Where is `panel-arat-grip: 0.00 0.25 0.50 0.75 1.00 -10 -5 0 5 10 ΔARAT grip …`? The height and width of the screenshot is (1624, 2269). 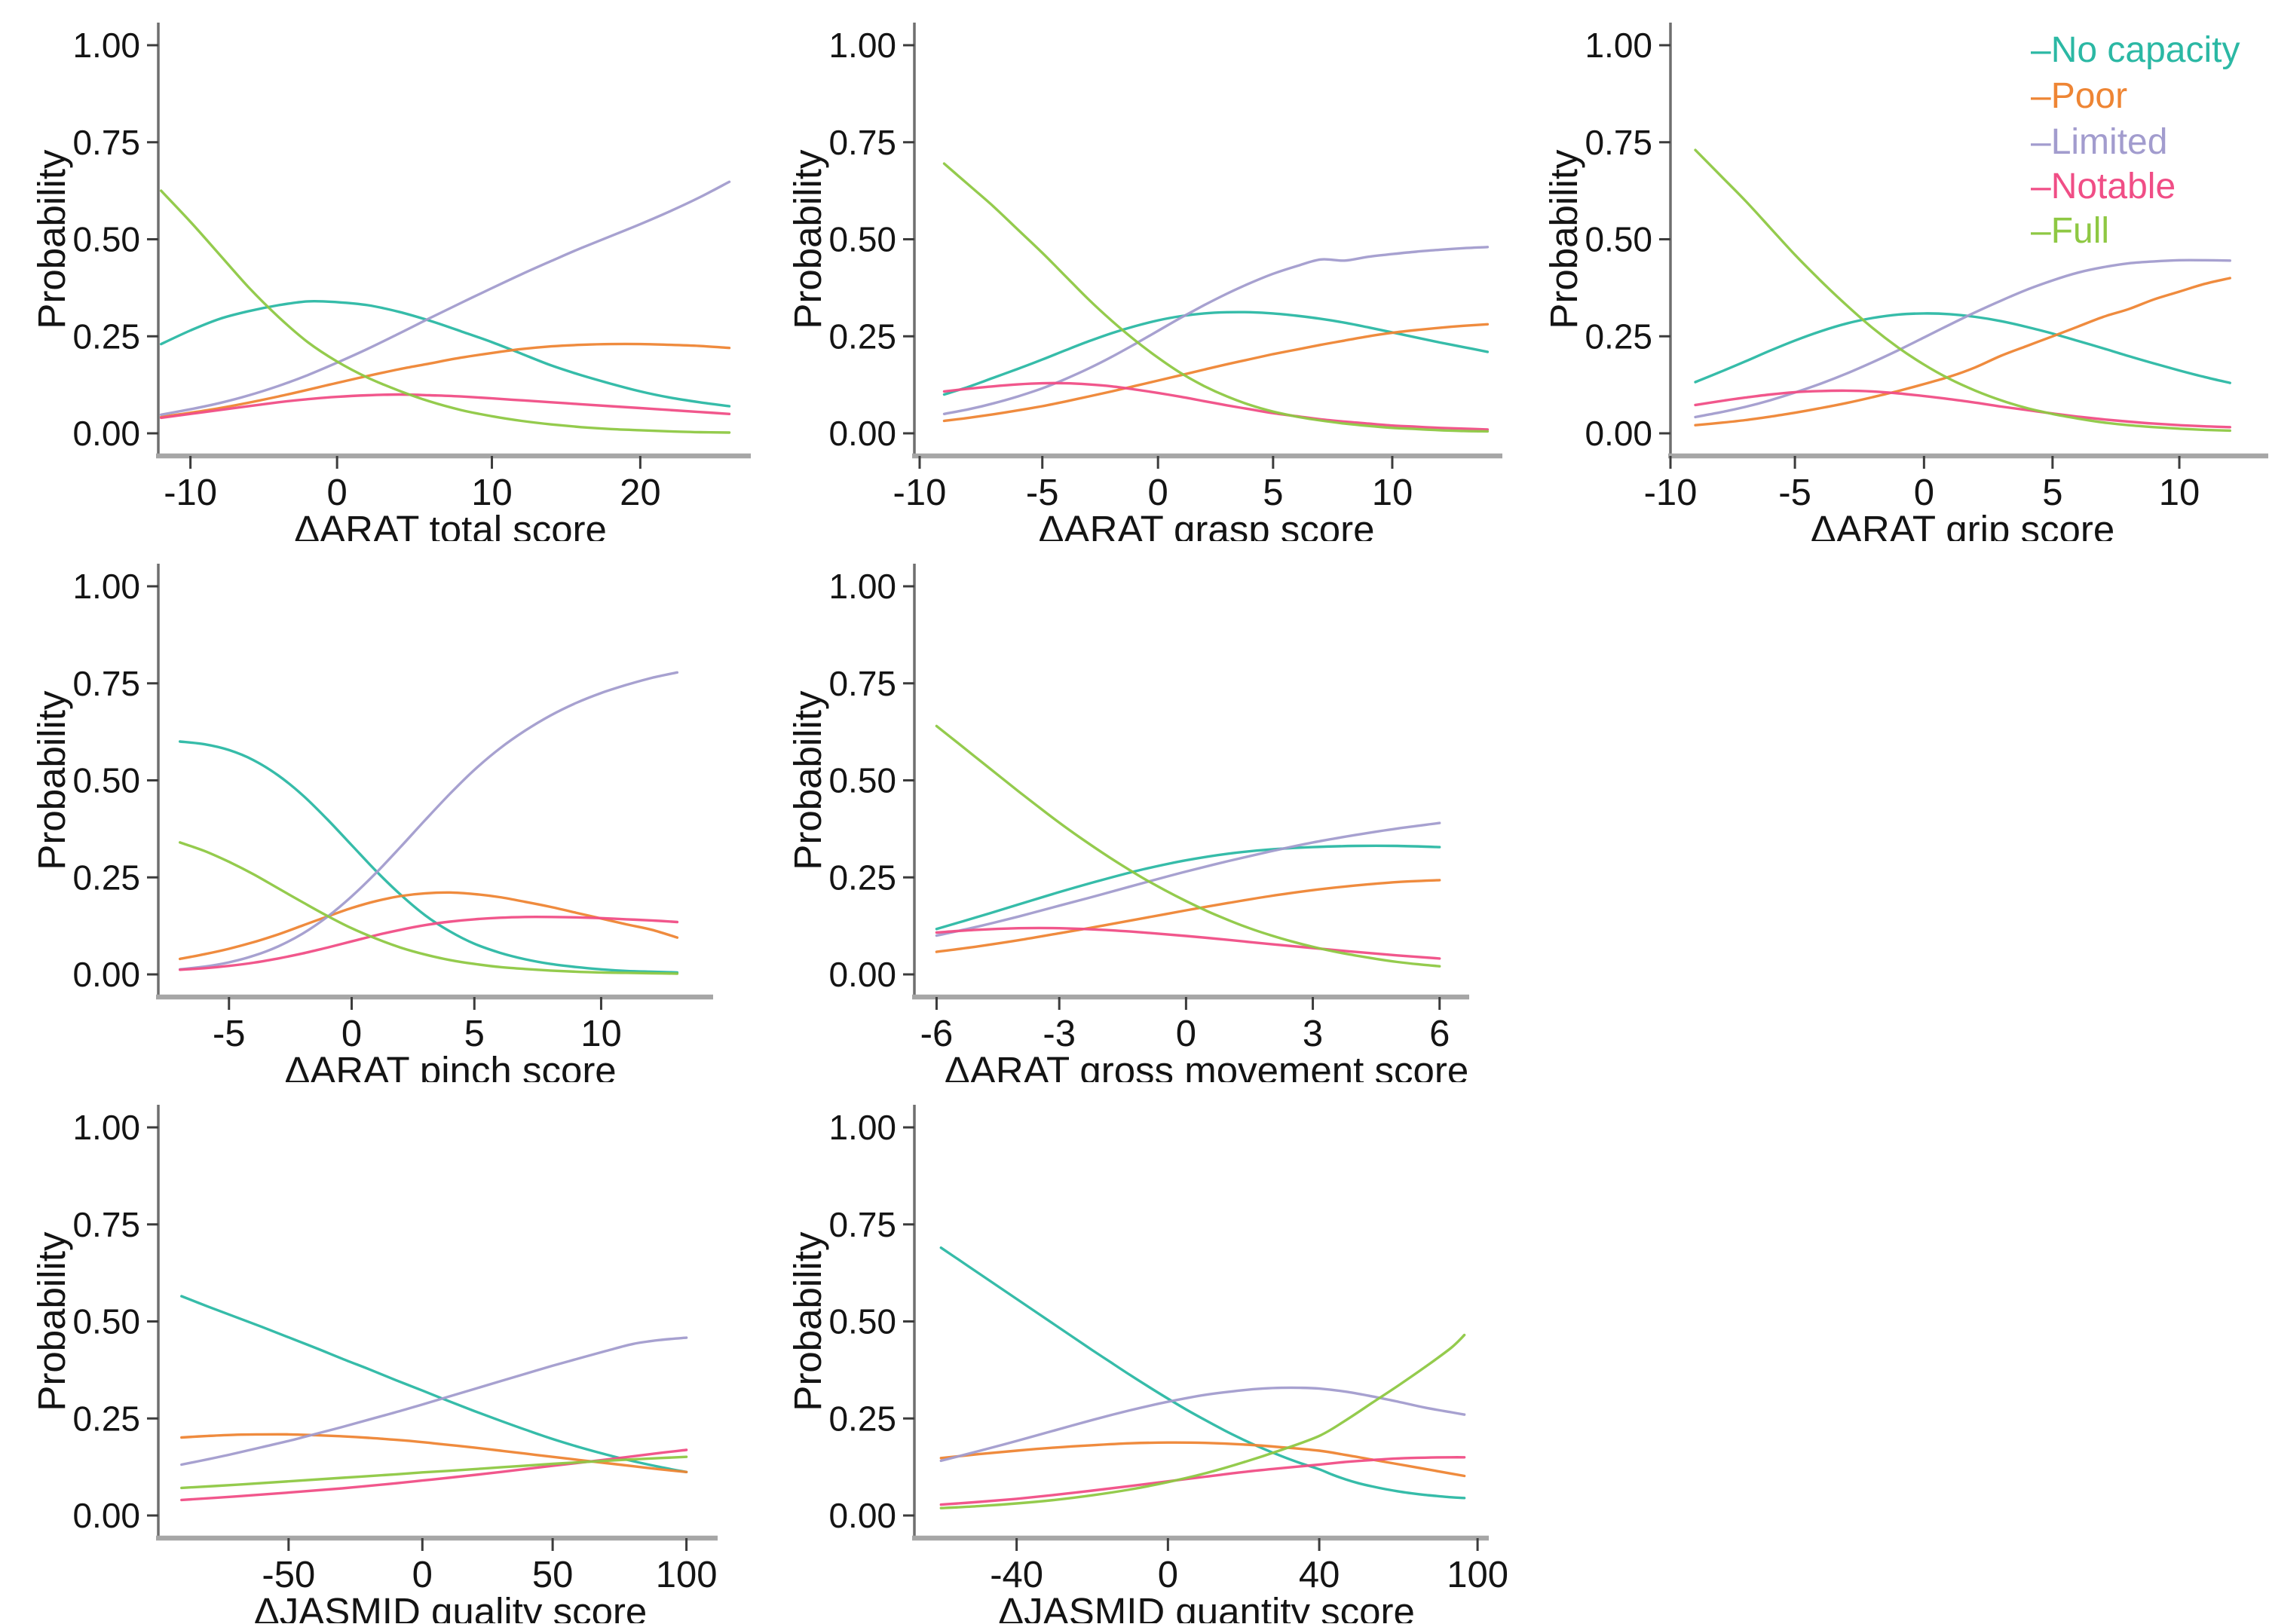 panel-arat-grip: 0.00 0.25 0.50 0.75 1.00 -10 -5 0 5 10 ΔARAT grip … is located at coordinates (1890, 270).